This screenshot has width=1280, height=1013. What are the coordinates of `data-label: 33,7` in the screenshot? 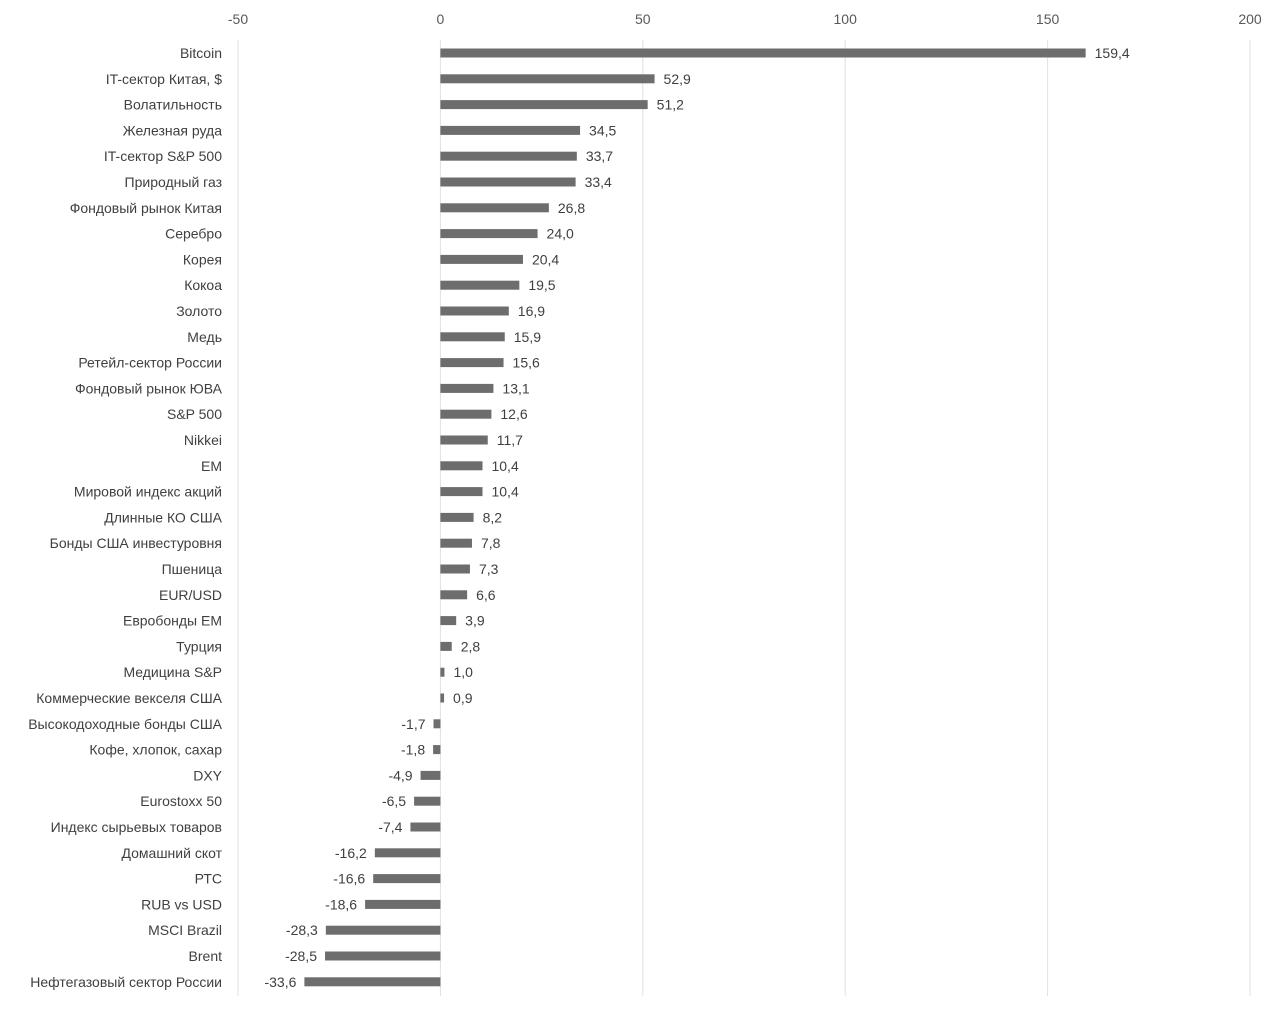 It's located at (599, 156).